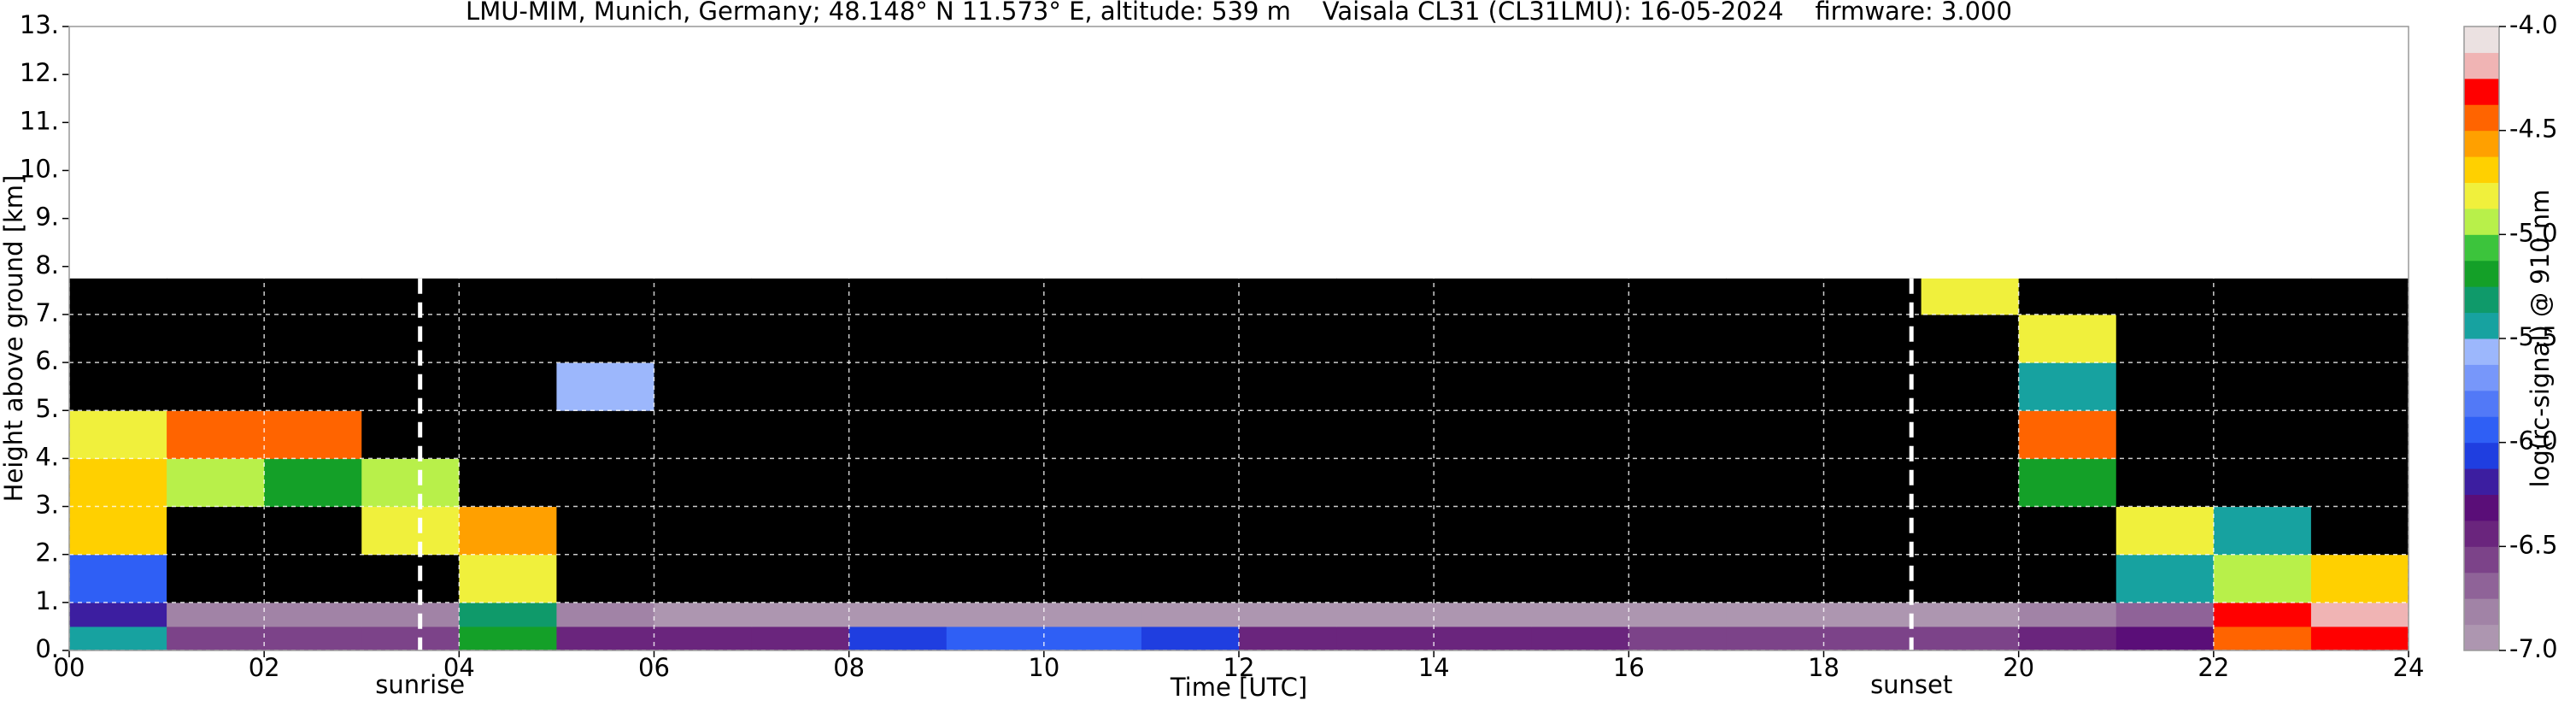 Image resolution: width=2576 pixels, height=706 pixels. Describe the element at coordinates (1239, 667) in the screenshot. I see `x-tick-label: 12` at that location.